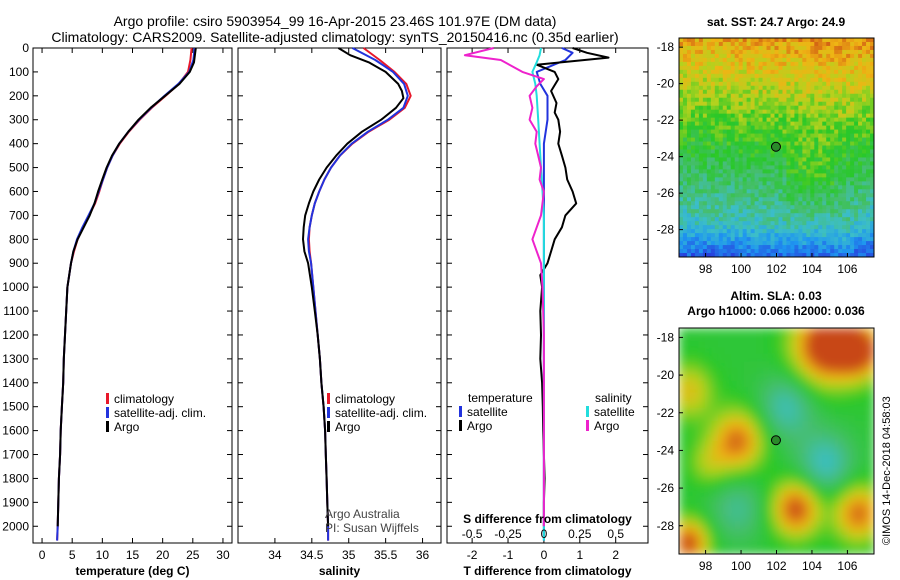 This screenshot has width=900, height=580. What do you see at coordinates (133, 555) in the screenshot?
I see `temperature-xtick-label: 15` at bounding box center [133, 555].